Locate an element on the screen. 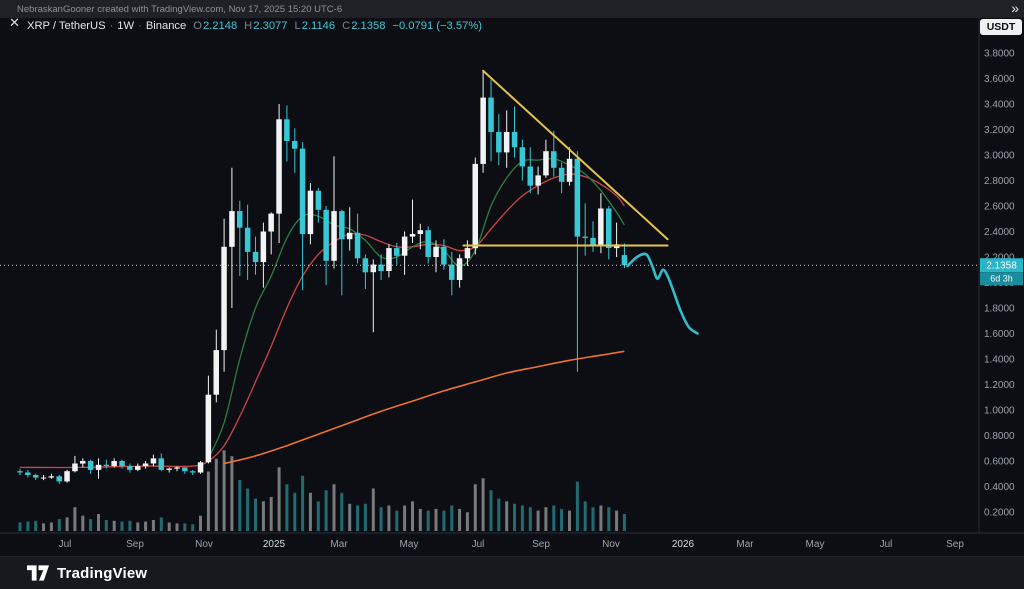 The height and width of the screenshot is (589, 1024). volume-layer is located at coordinates (322, 491).